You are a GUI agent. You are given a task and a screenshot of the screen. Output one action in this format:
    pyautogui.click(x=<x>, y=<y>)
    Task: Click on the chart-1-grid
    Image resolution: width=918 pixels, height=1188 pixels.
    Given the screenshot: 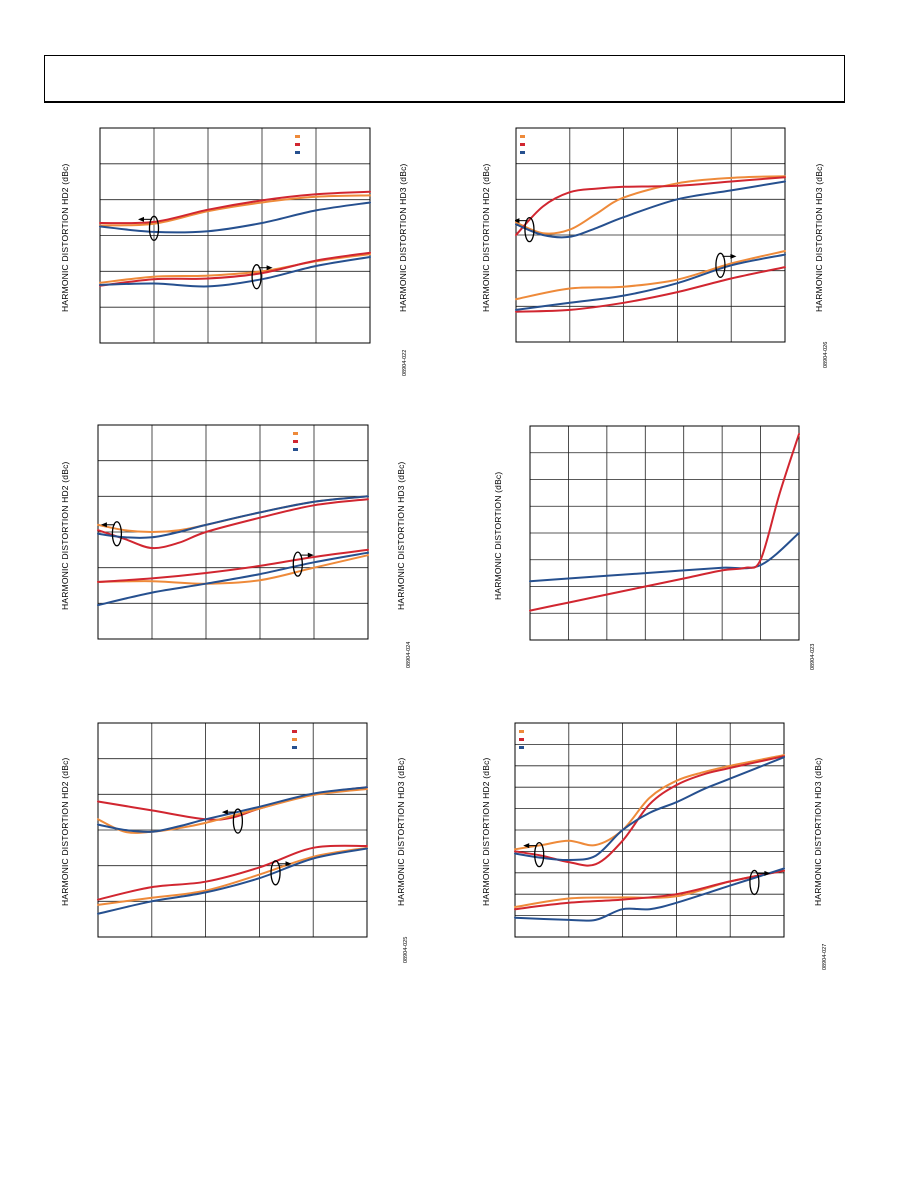 What is the action you would take?
    pyautogui.click(x=235, y=235)
    